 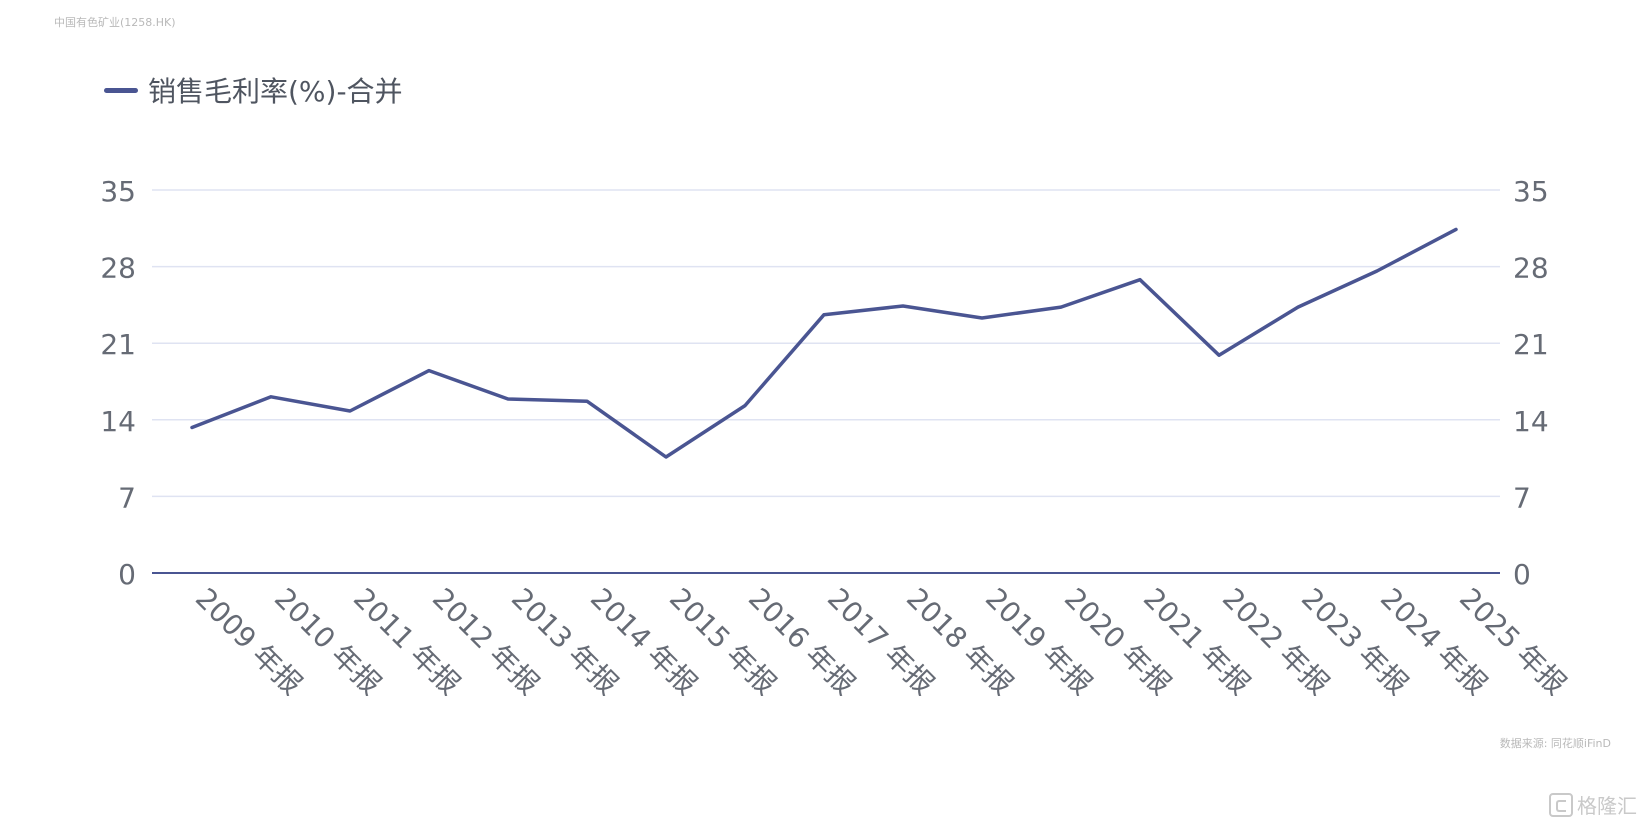 I want to click on watermark: 格隆汇, so click(x=1593, y=804).